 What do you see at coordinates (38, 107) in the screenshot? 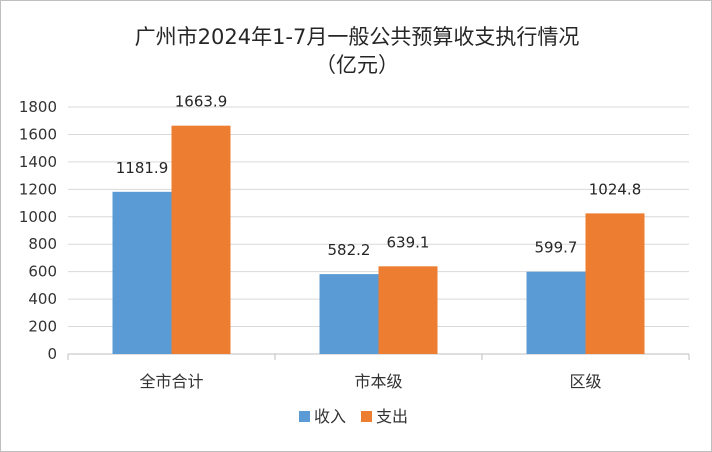
I see `y-tick-label: 1800` at bounding box center [38, 107].